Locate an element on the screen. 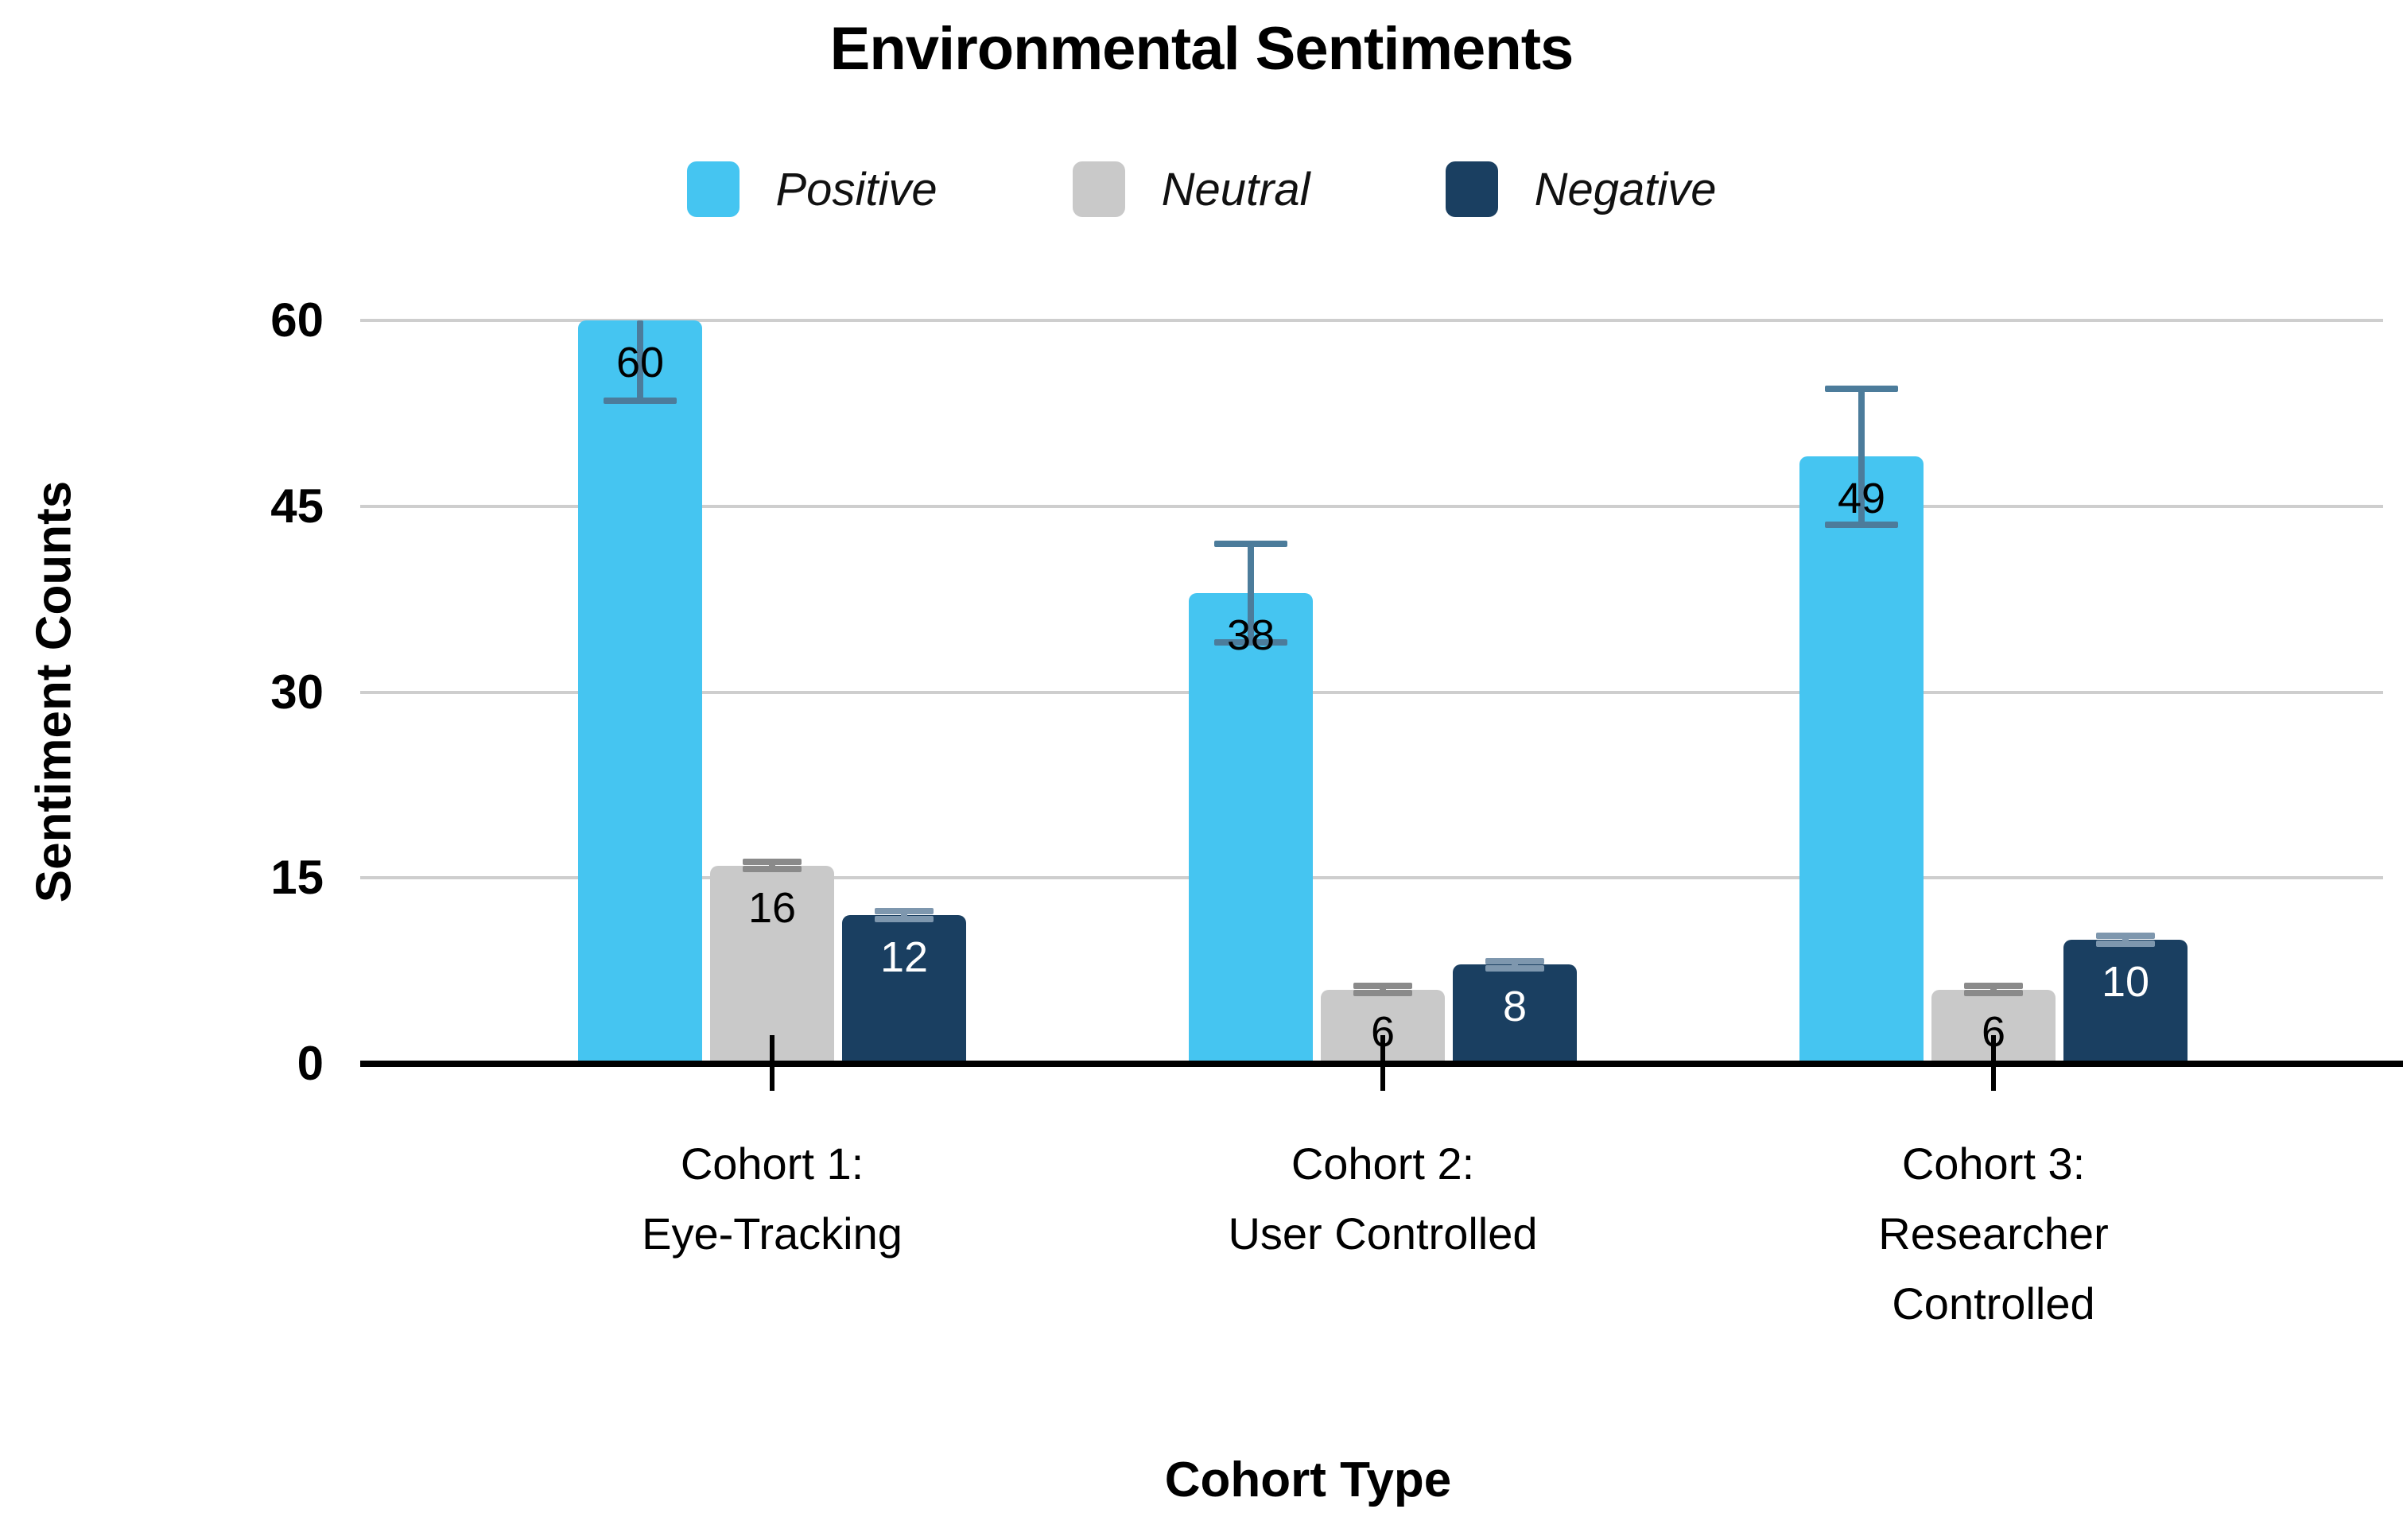 This screenshot has height=1540, width=2403. legend-label: Neutral is located at coordinates (1235, 189).